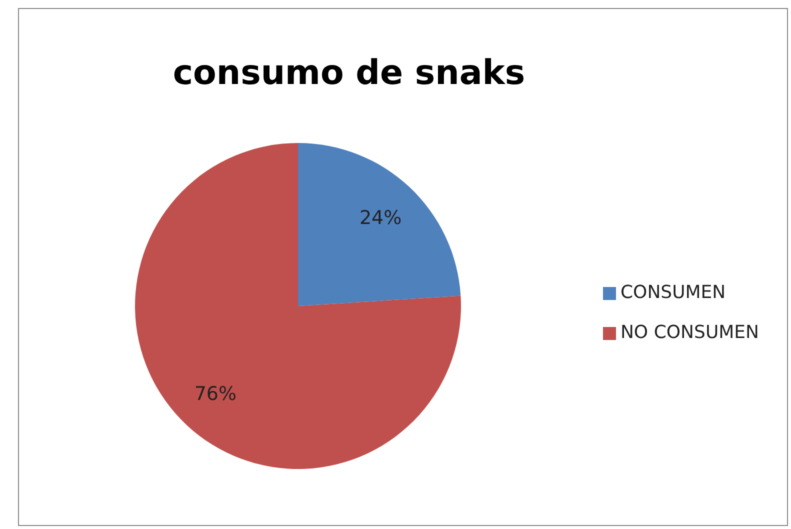 This screenshot has width=791, height=529. What do you see at coordinates (349, 74) in the screenshot?
I see `chart-title: consumo de snaks` at bounding box center [349, 74].